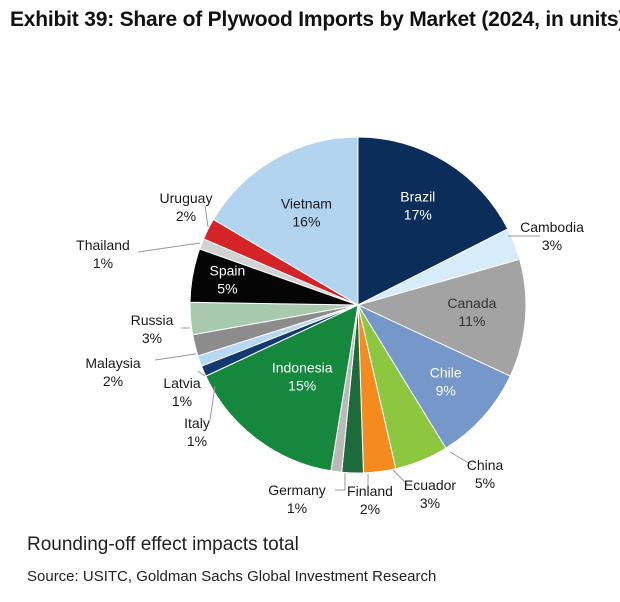  I want to click on slice-name: Vietnam, so click(306, 204).